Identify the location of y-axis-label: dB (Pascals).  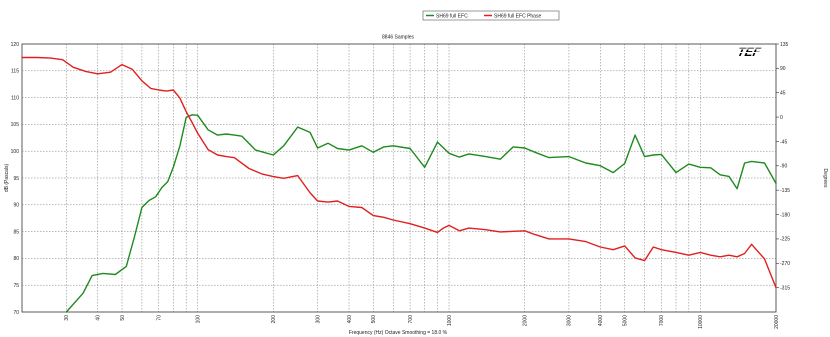
(7, 177).